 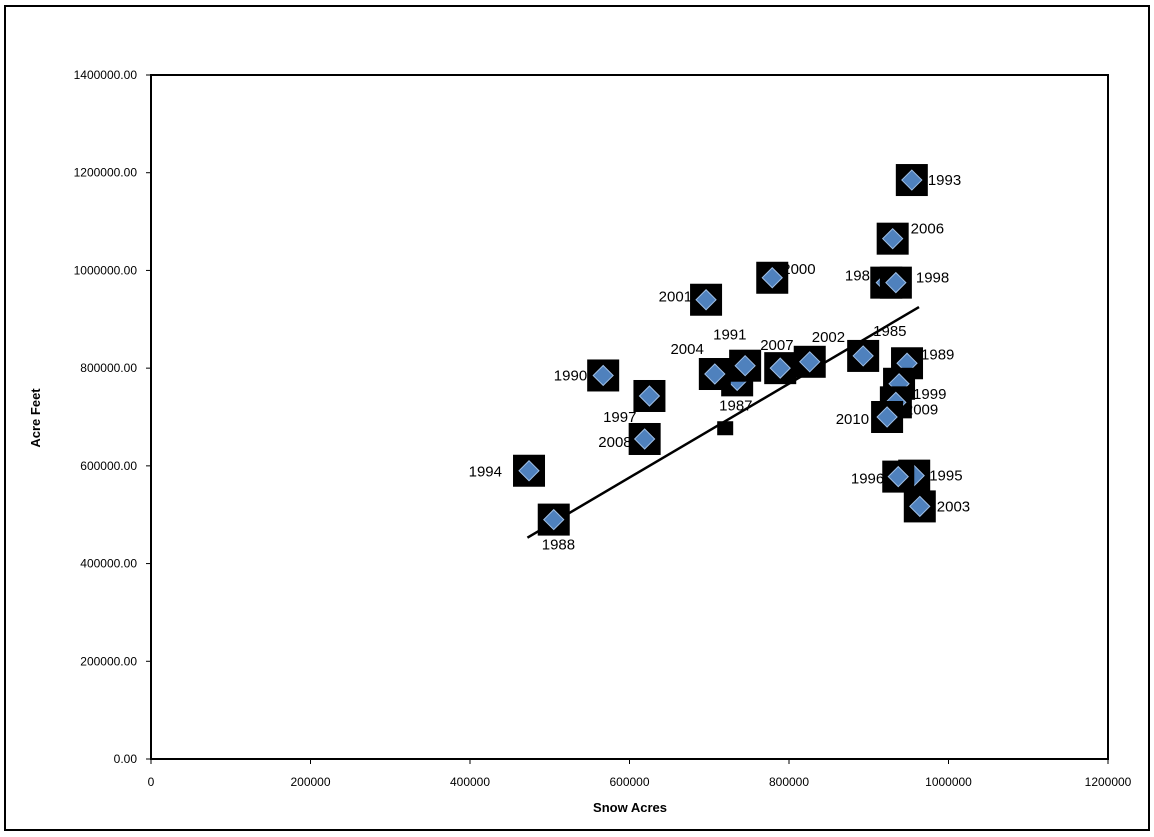 I want to click on data-label: 1985, so click(x=889, y=331).